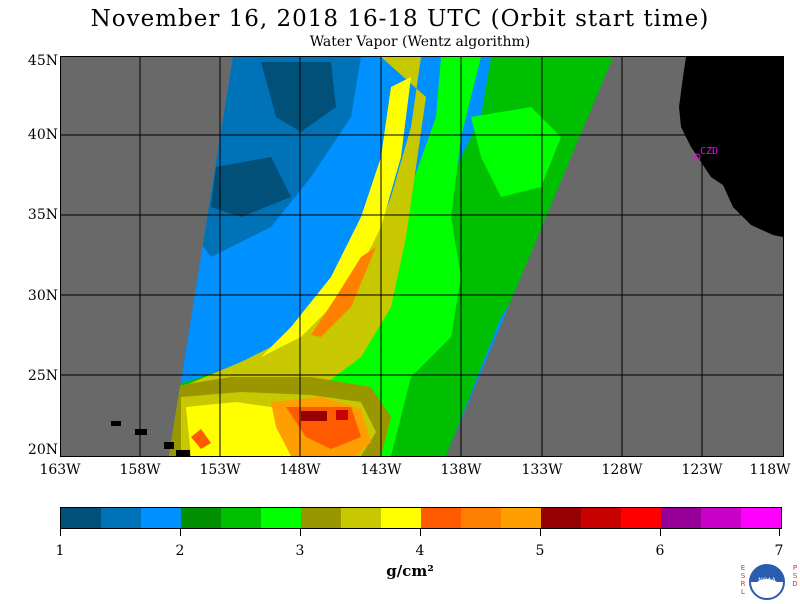 This screenshot has height=604, width=800. I want to click on colorbar-label-4: 4, so click(420, 551).